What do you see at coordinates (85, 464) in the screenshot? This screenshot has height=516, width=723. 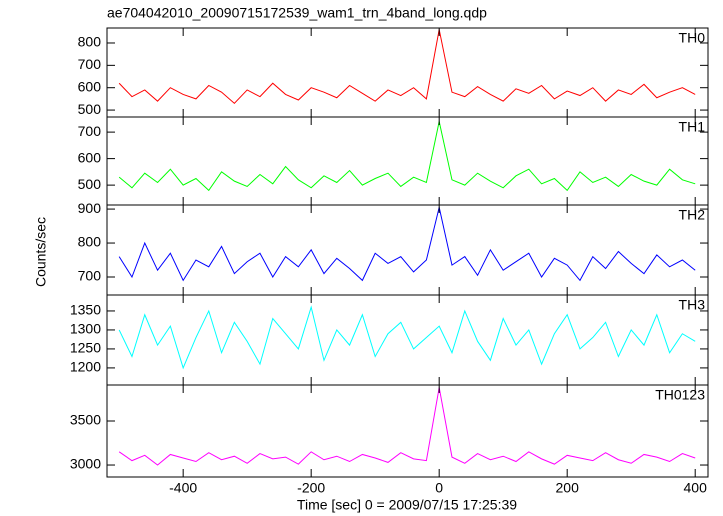 I see `y-tick-label: 3000` at bounding box center [85, 464].